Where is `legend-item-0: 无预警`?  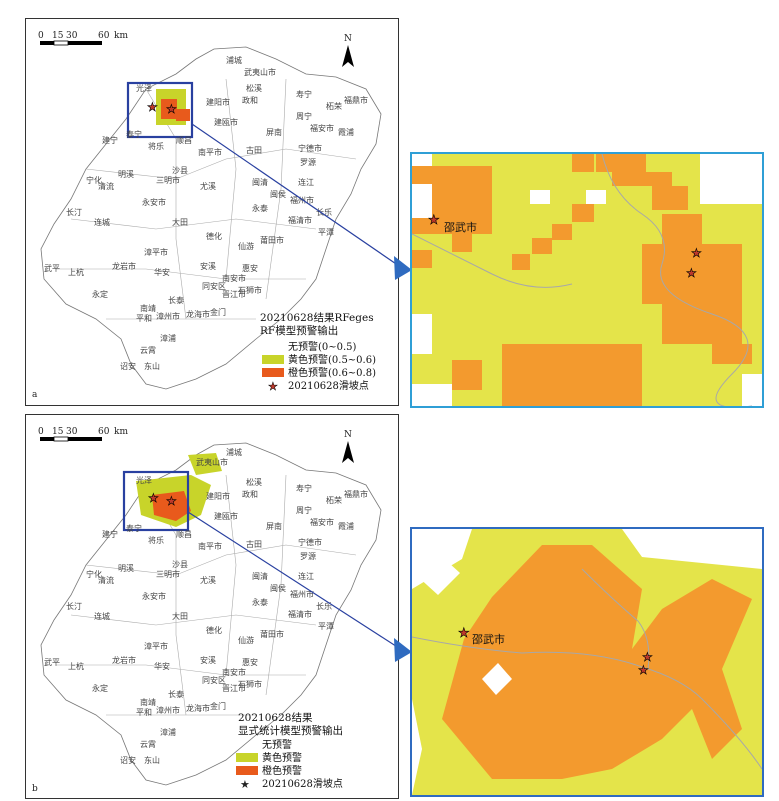 legend-item-0: 无预警 is located at coordinates (277, 744).